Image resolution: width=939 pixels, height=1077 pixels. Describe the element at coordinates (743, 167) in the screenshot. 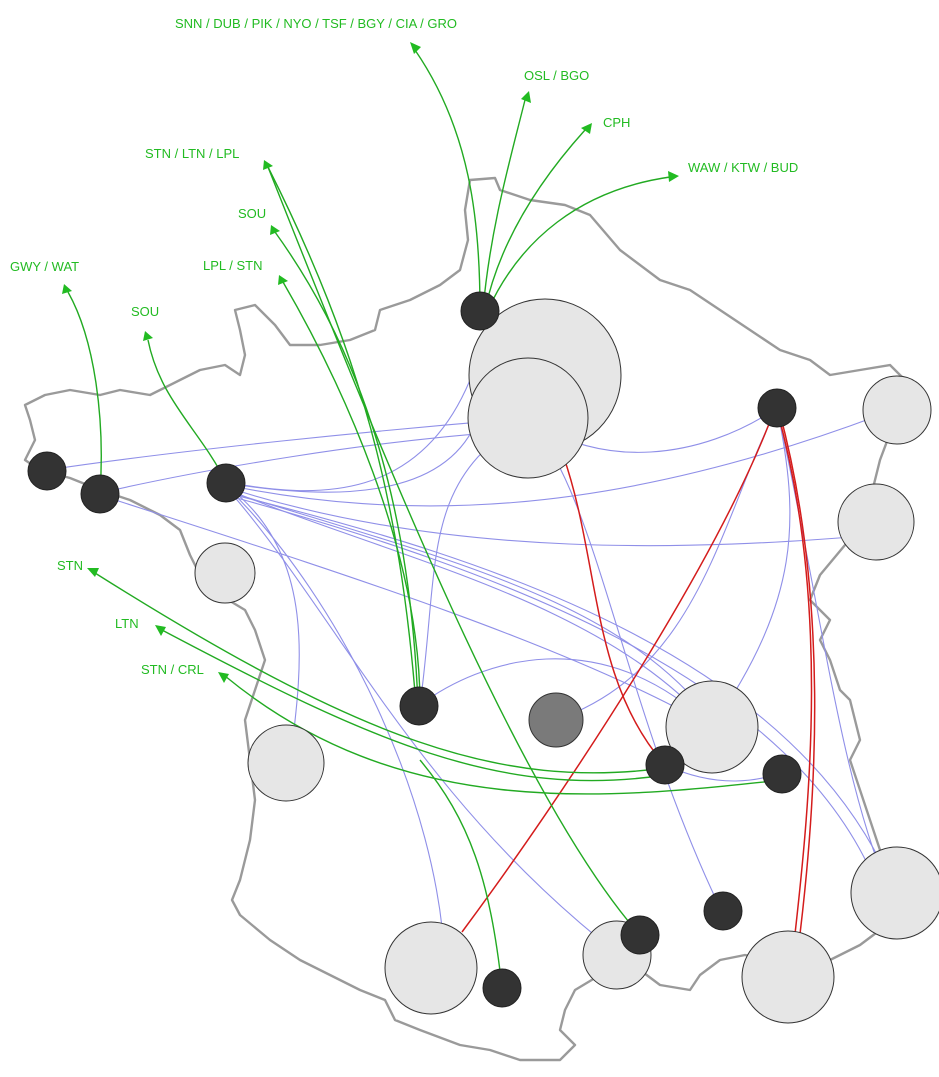

I see `destination-label: WAW / KTW / BUD` at that location.